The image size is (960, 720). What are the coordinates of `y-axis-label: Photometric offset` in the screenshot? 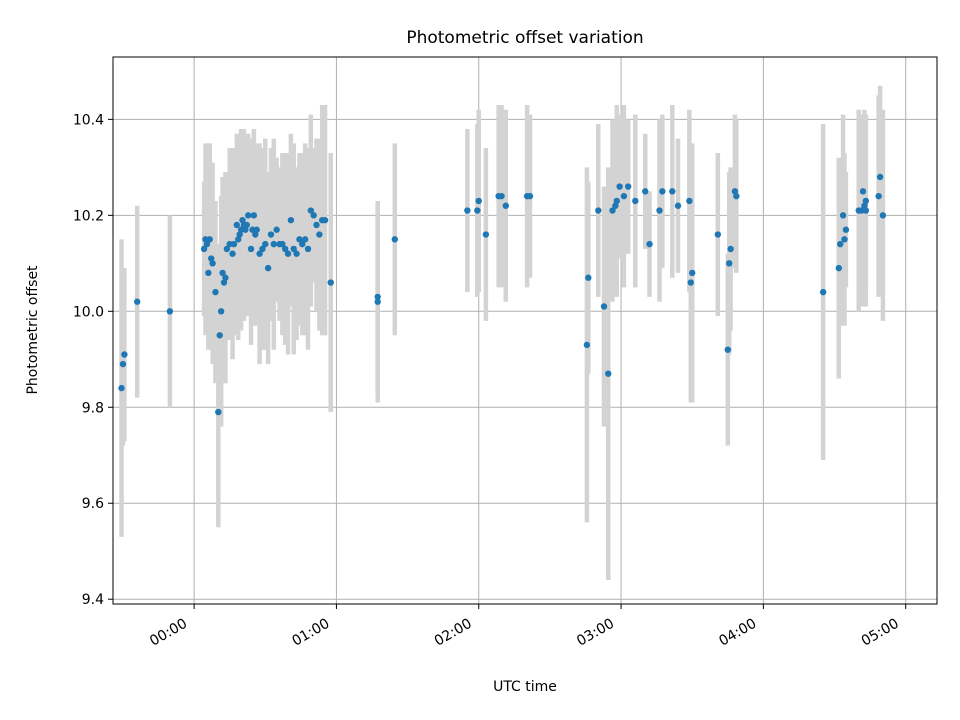 It's located at (33, 330).